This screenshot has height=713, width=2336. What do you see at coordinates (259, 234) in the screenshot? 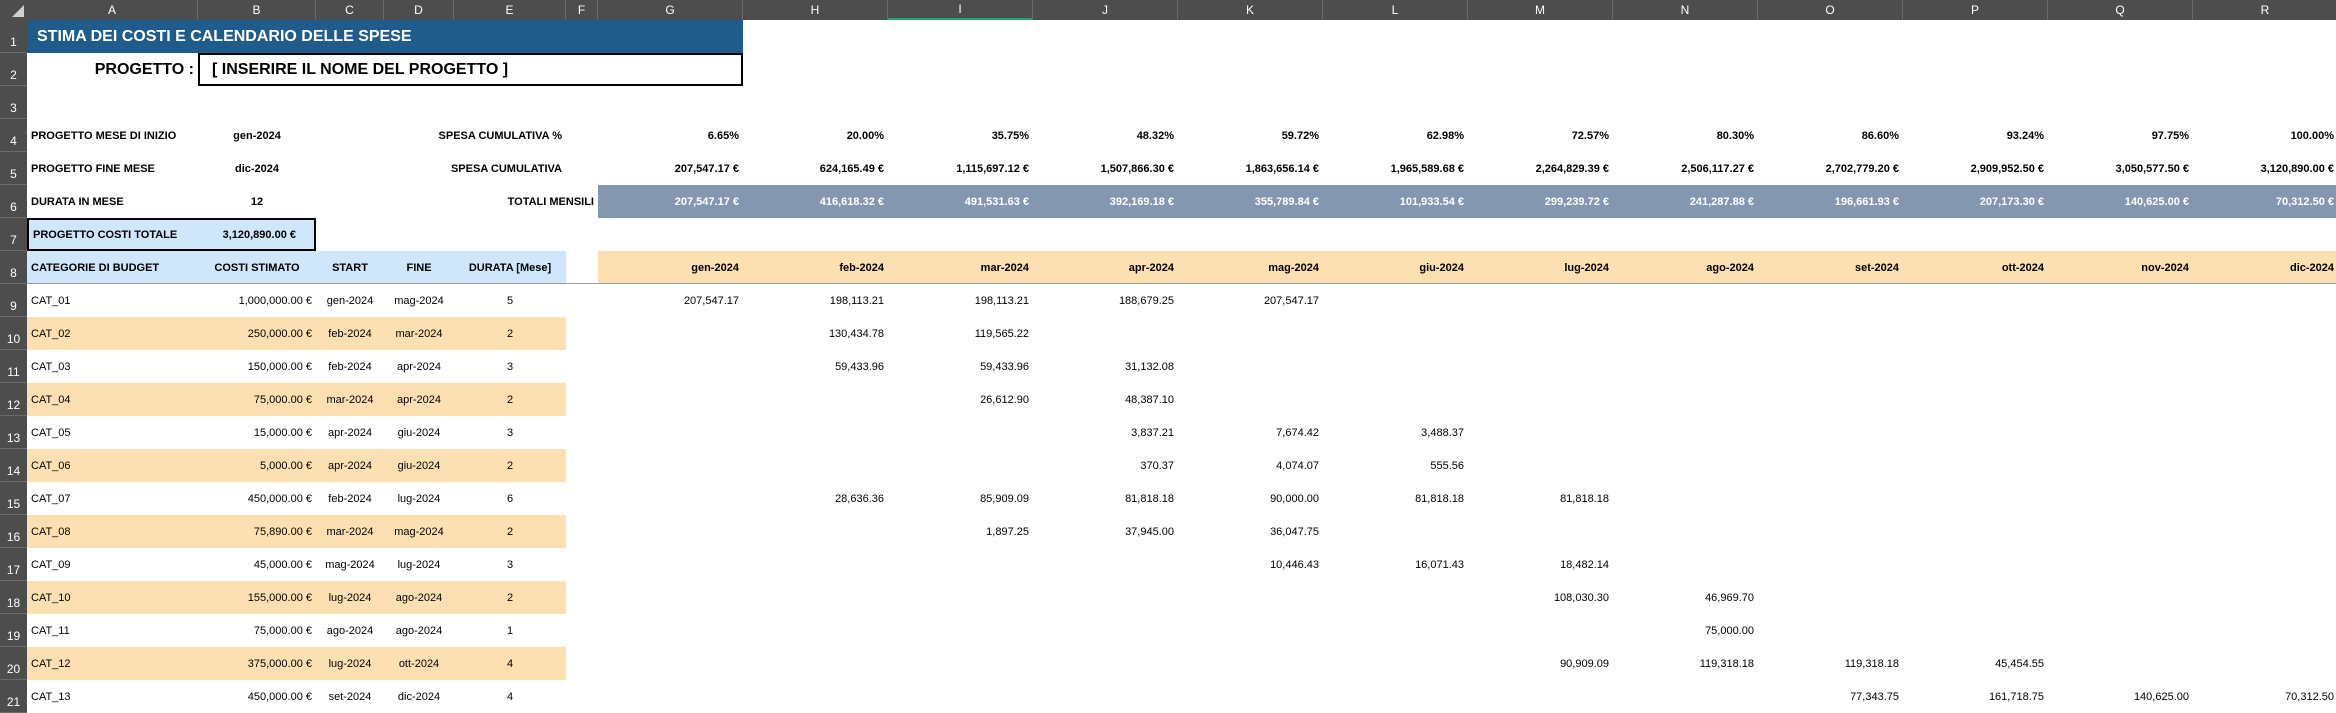
I see `total-cost-value: 3,120,890.00 €` at bounding box center [259, 234].